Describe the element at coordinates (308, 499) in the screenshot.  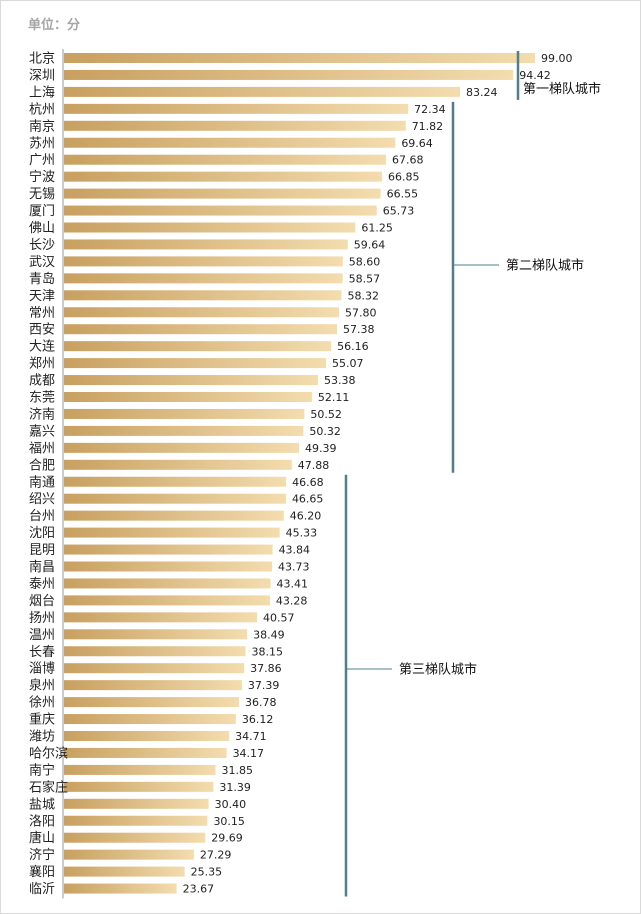
I see `value-label-26: 46.65` at that location.